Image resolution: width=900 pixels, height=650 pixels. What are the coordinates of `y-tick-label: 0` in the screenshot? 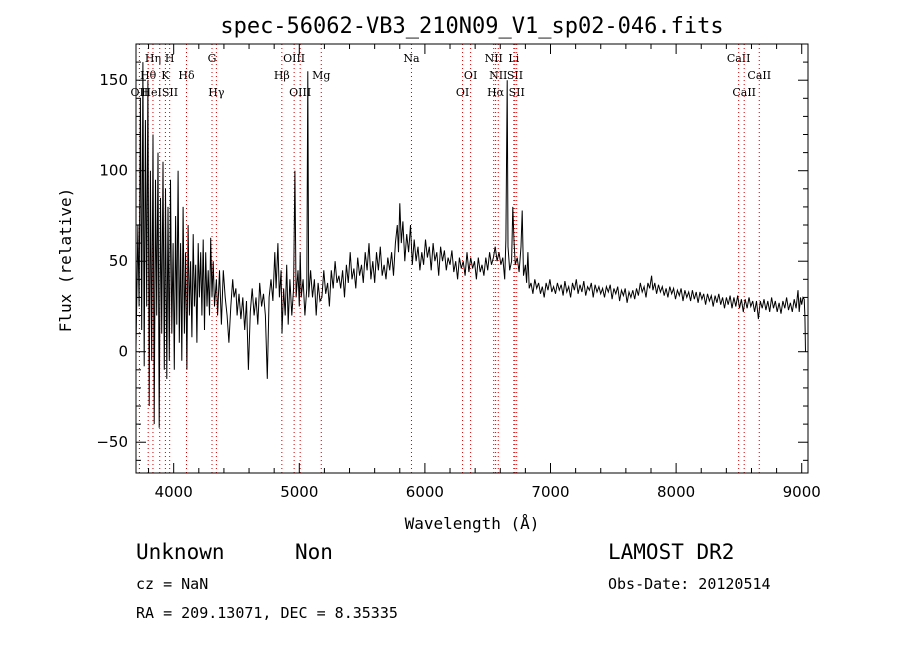 It's located at (123, 352).